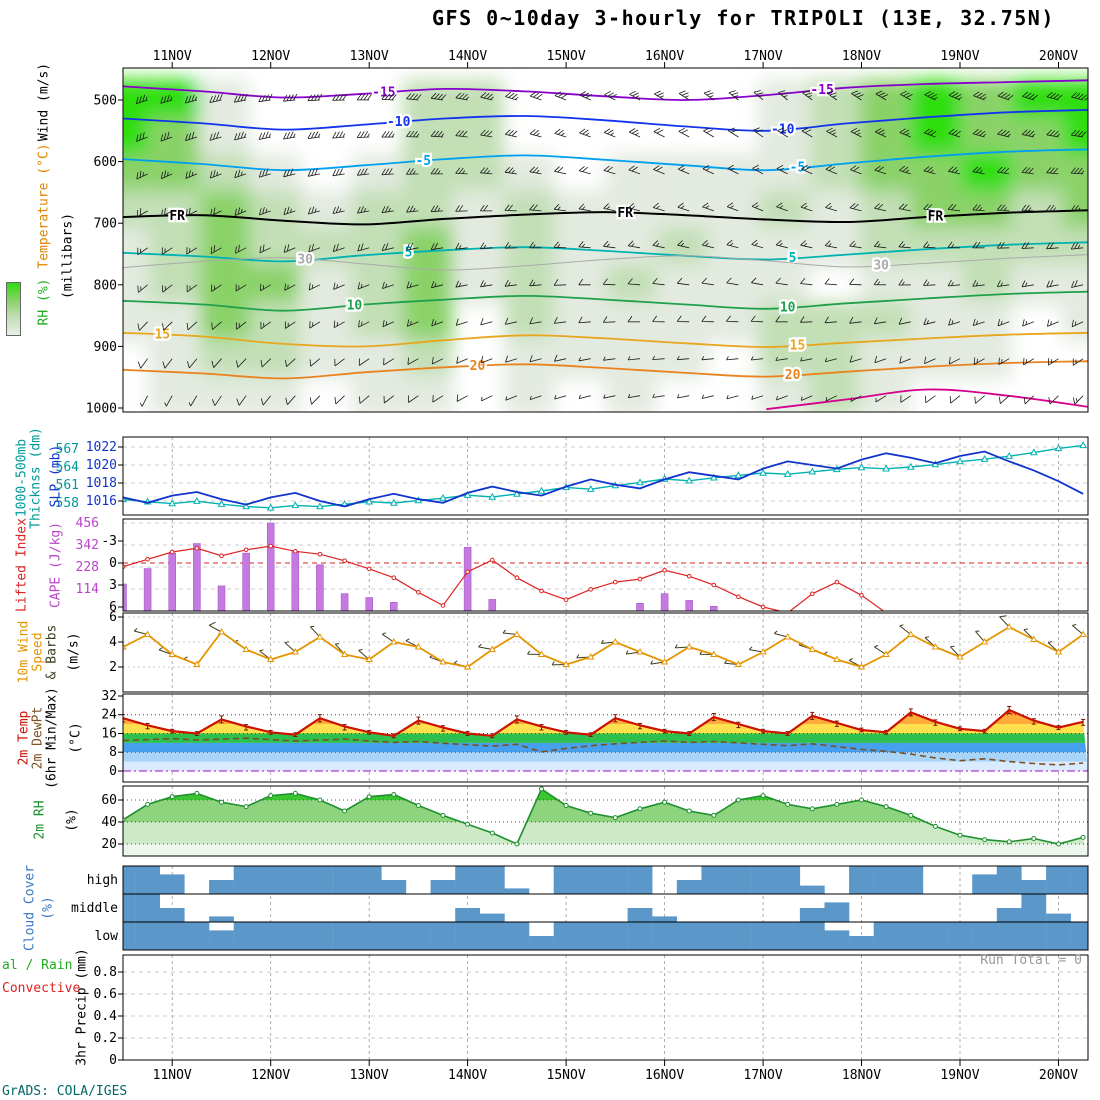 This screenshot has height=1100, width=1100. I want to click on temp-tick: 32, so click(109, 696).